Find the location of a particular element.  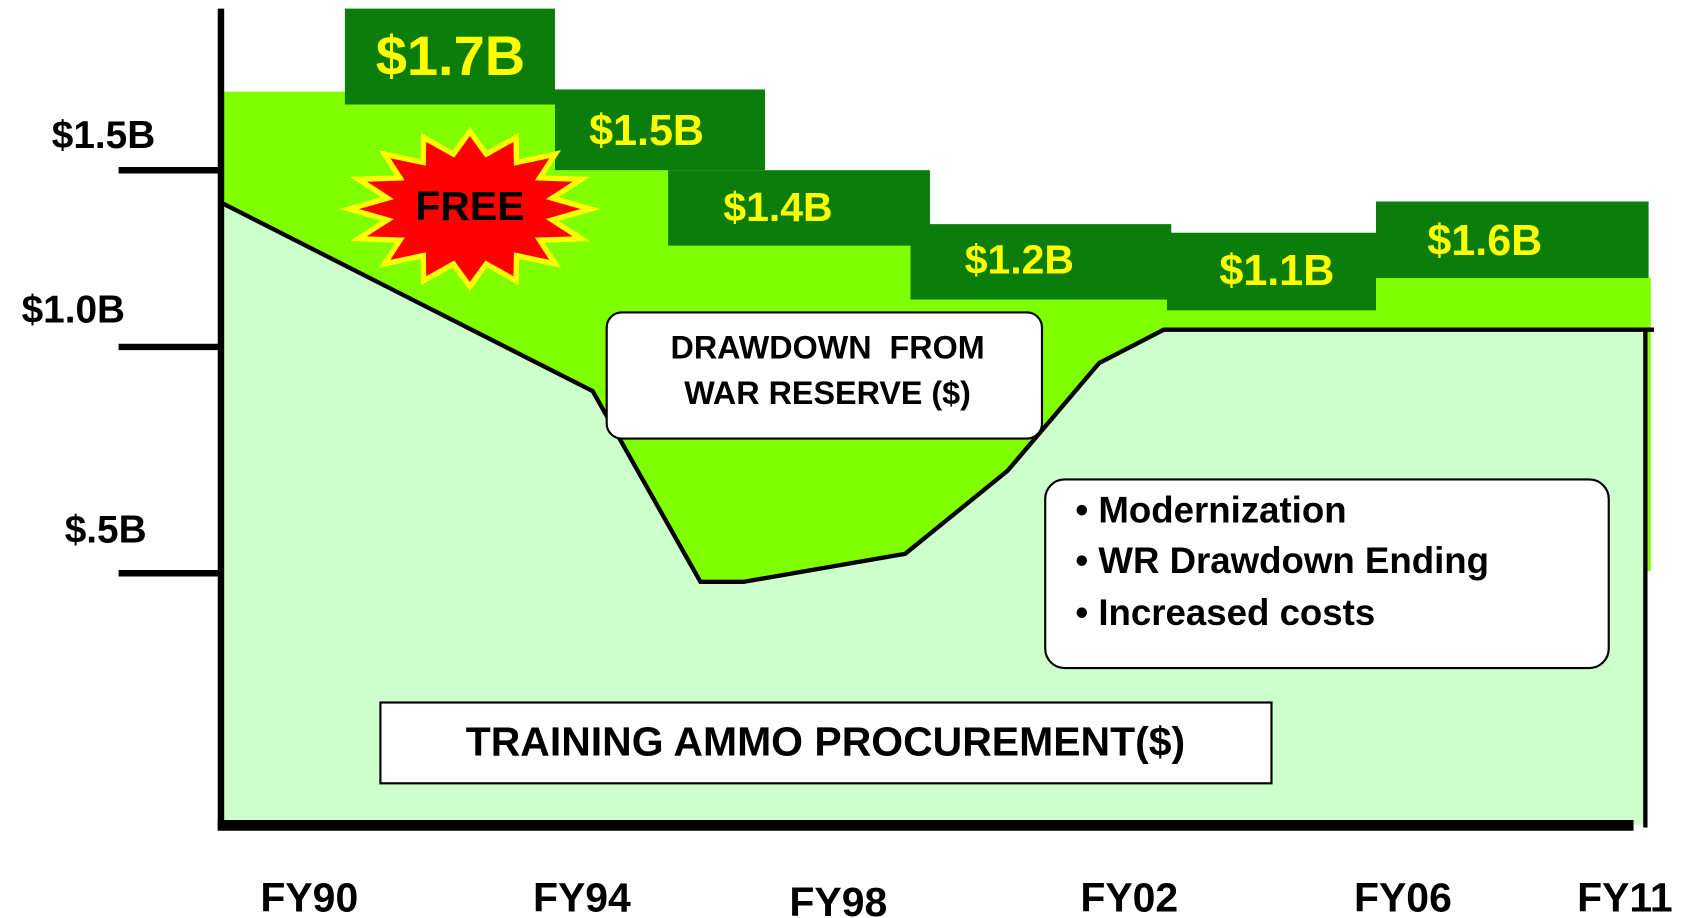

x-label: FY11 is located at coordinates (1625, 896).